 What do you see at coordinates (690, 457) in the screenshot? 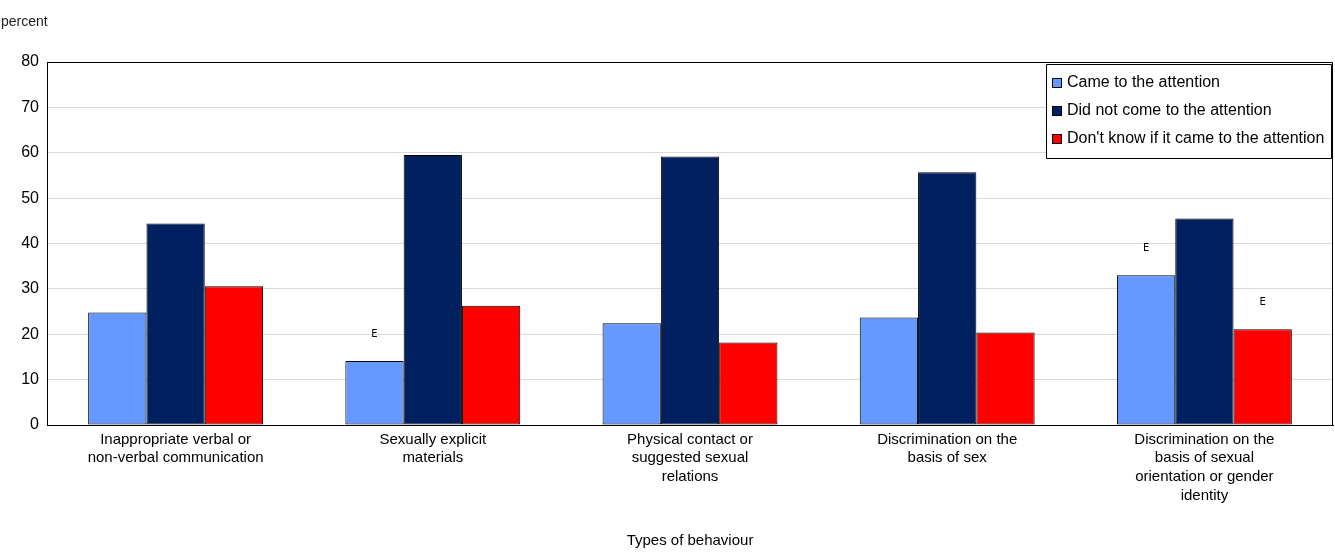
I see `x-tick-label: Physical contact or suggested sexual relations` at bounding box center [690, 457].